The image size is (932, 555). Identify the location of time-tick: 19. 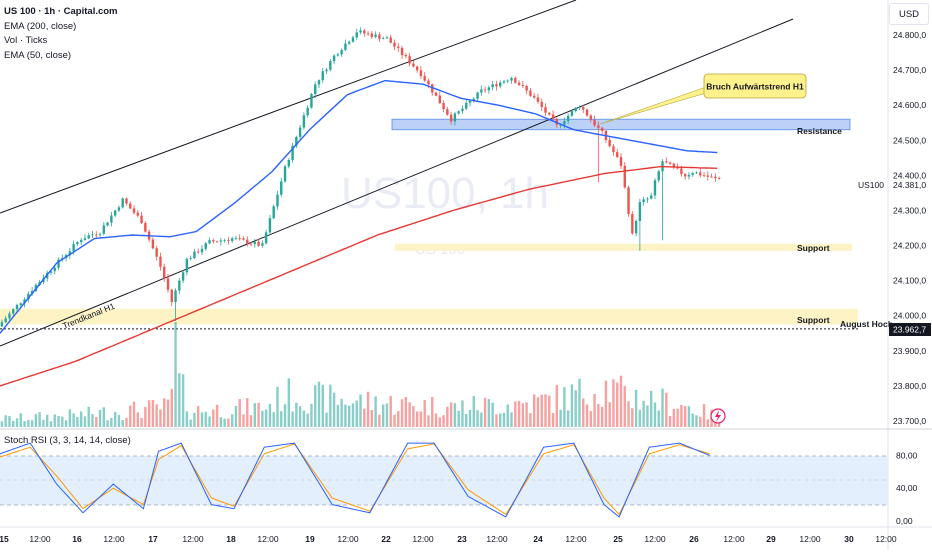
(310, 539).